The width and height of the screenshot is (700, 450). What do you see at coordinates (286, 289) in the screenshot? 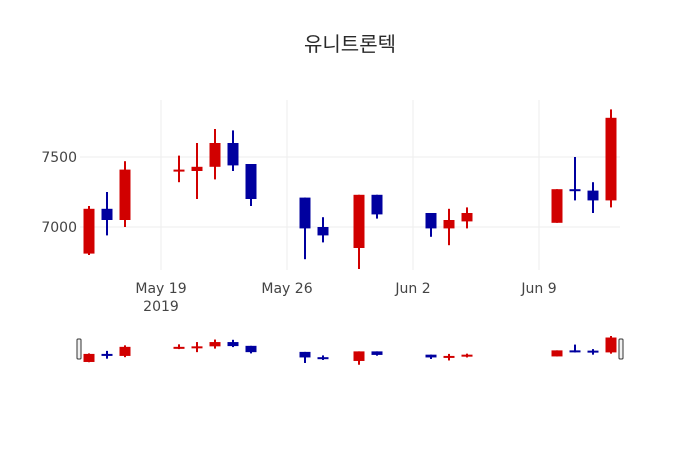
I see `x-tick-label: May 26` at bounding box center [286, 289].